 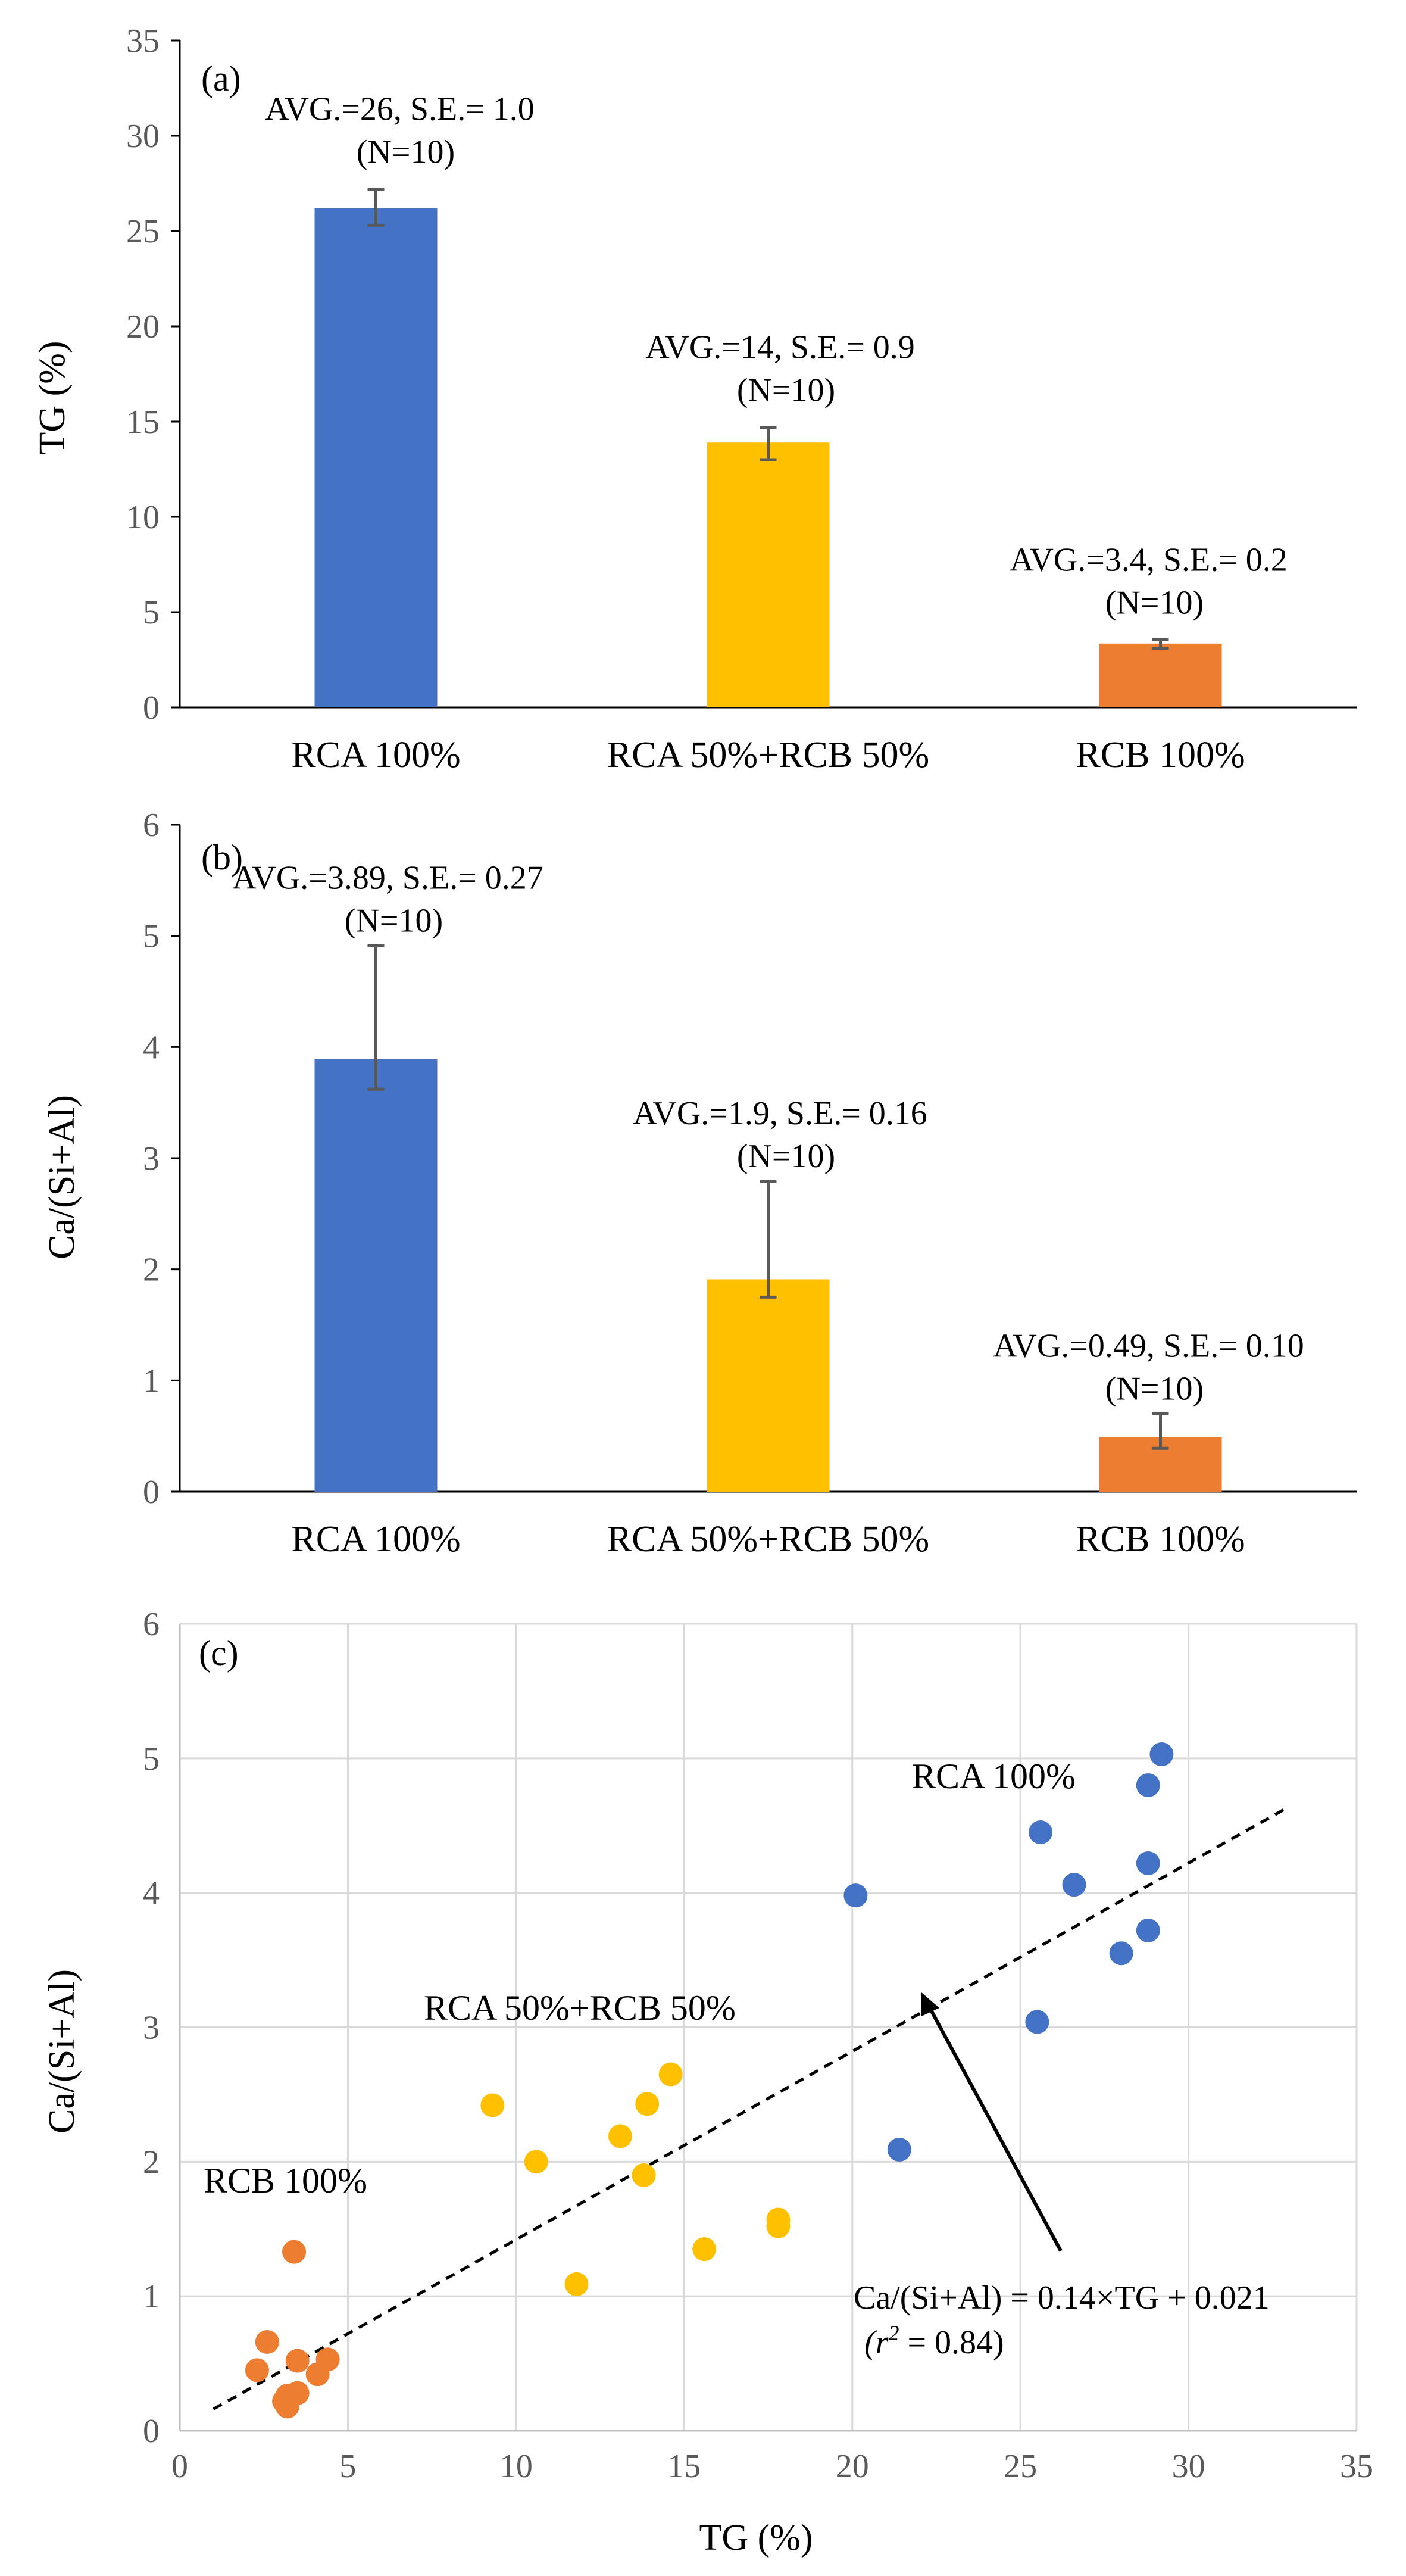 What do you see at coordinates (143, 422) in the screenshot?
I see `a-y-tick-label: 15` at bounding box center [143, 422].